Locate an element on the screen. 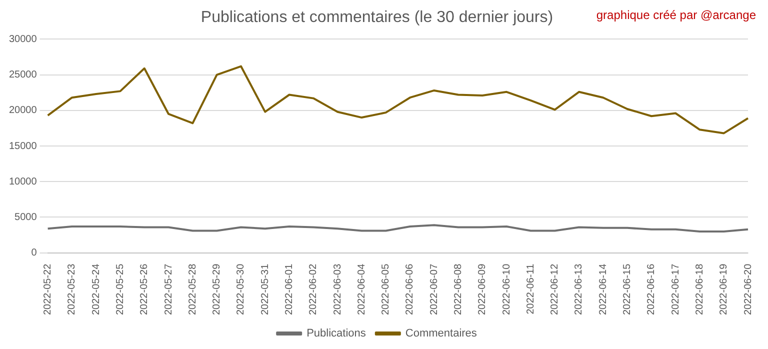 The image size is (768, 349). x-tick-label: 2022-06-05 is located at coordinates (386, 289).